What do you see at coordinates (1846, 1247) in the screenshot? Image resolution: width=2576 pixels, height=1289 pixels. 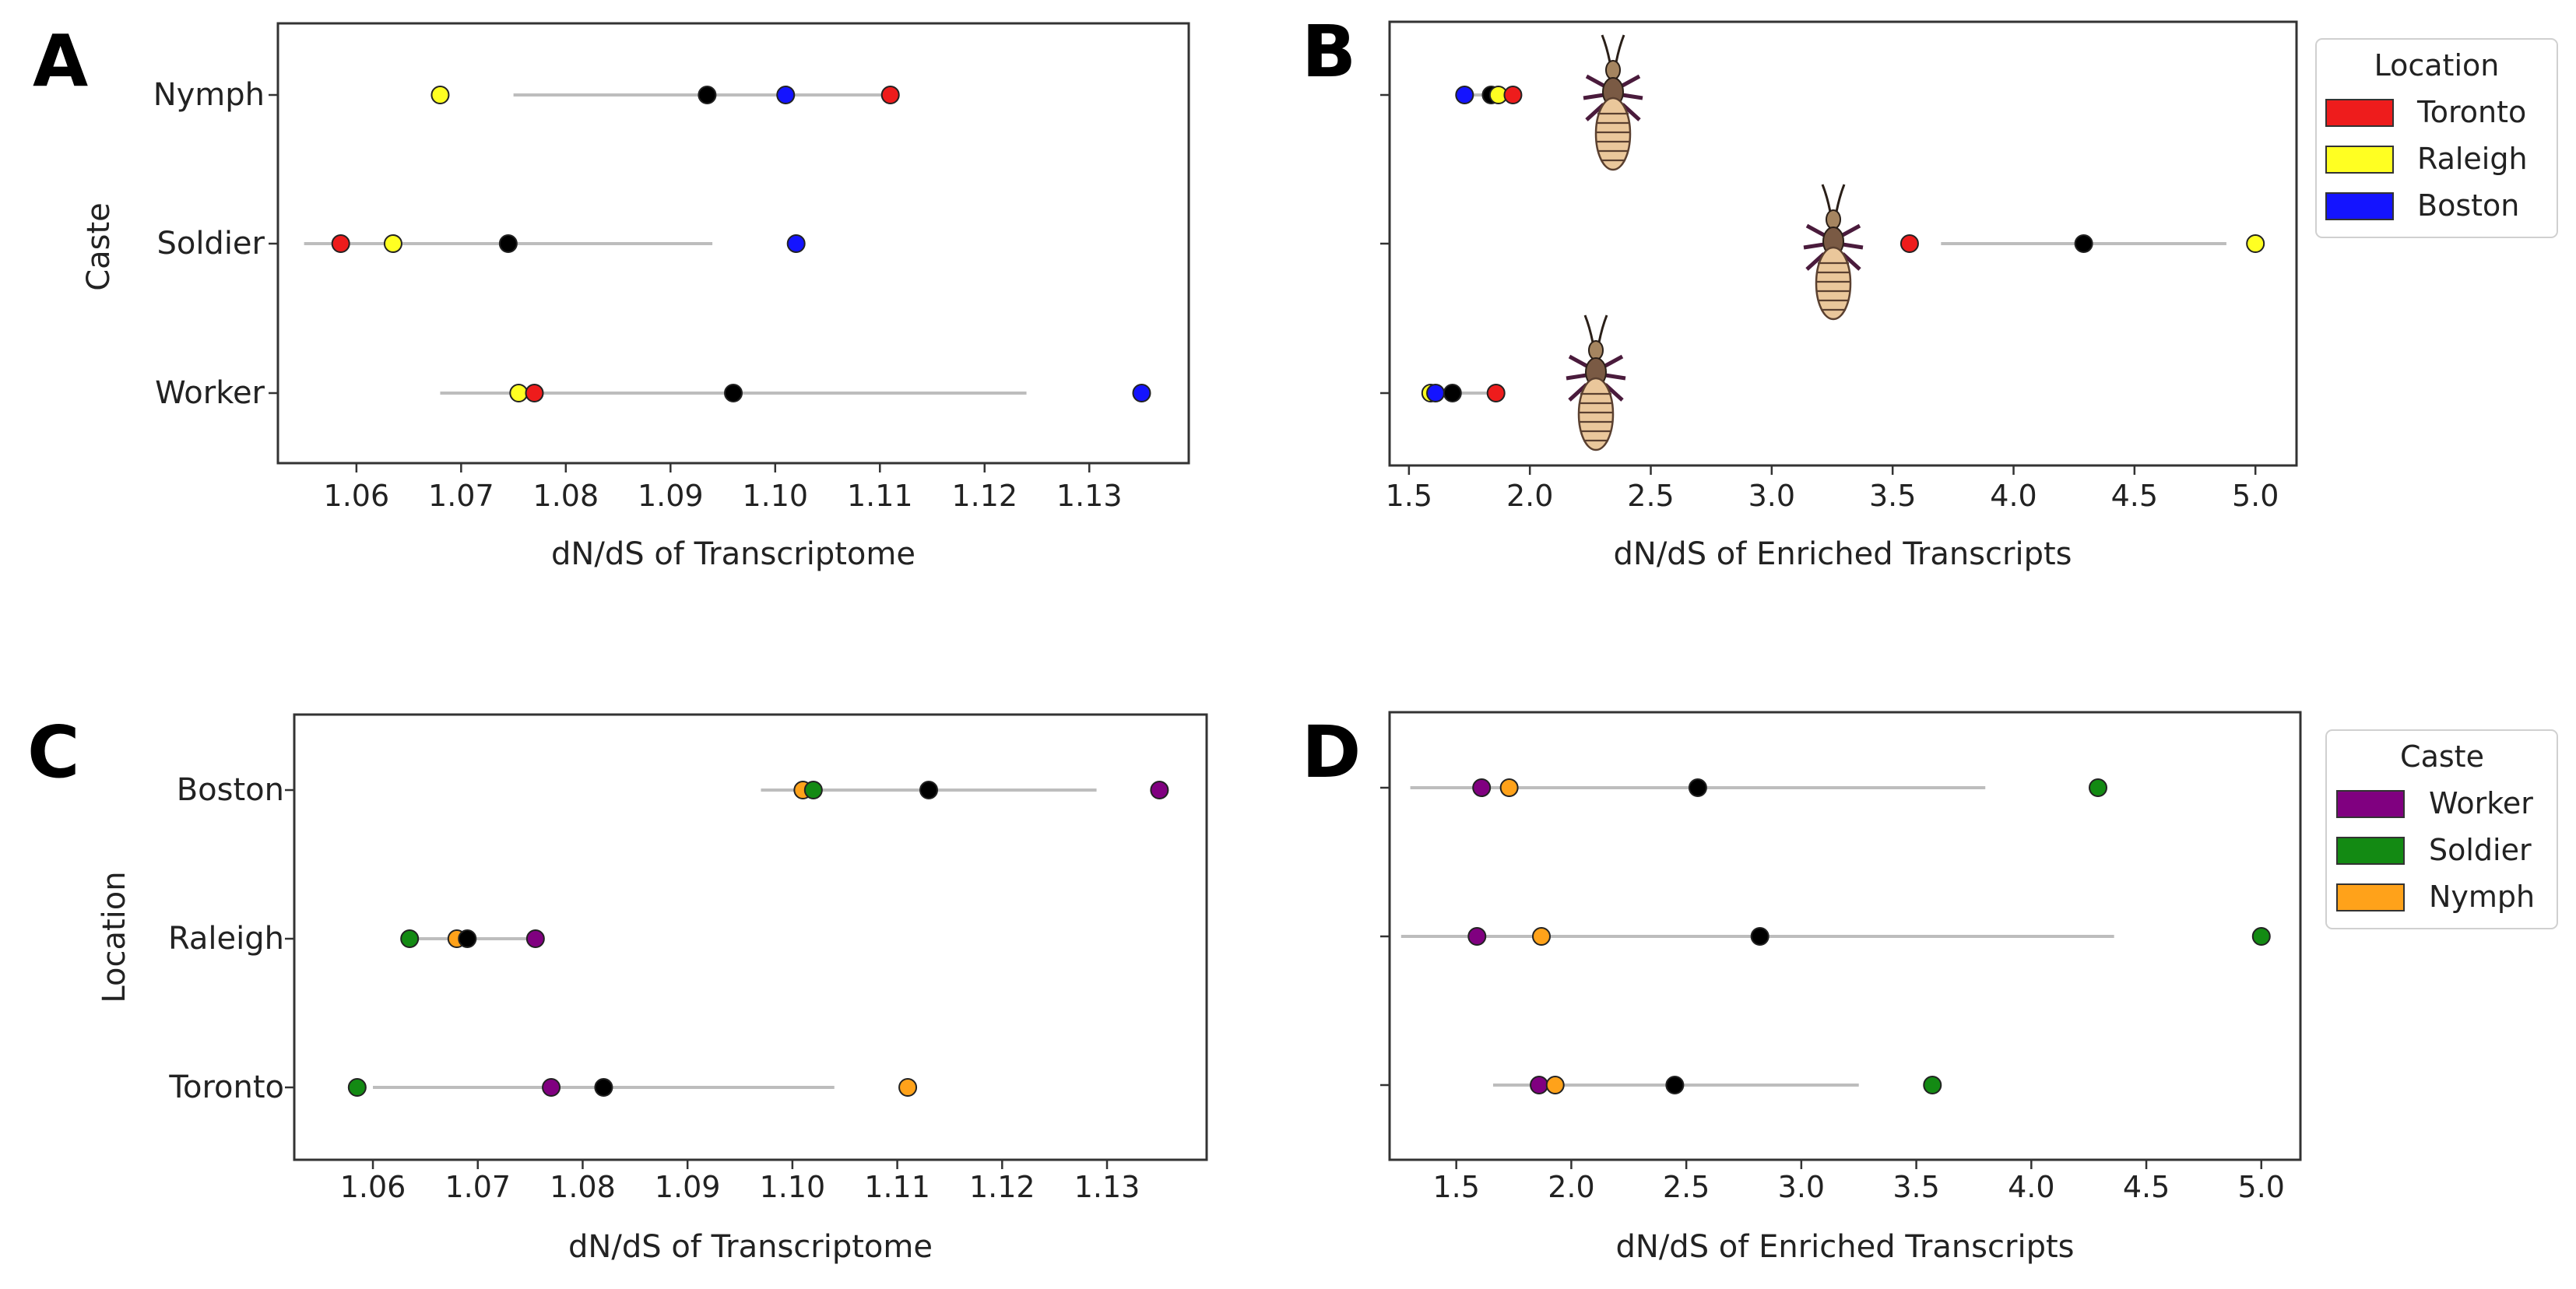 I see `panel-d-x-axis-title: dN/dS of Enriched Transcripts` at bounding box center [1846, 1247].